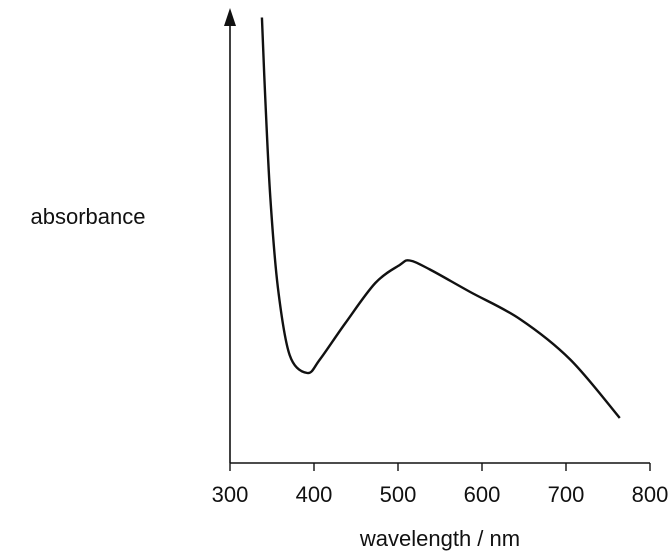 This screenshot has height=558, width=669. I want to click on x-tick-label: 800, so click(650, 494).